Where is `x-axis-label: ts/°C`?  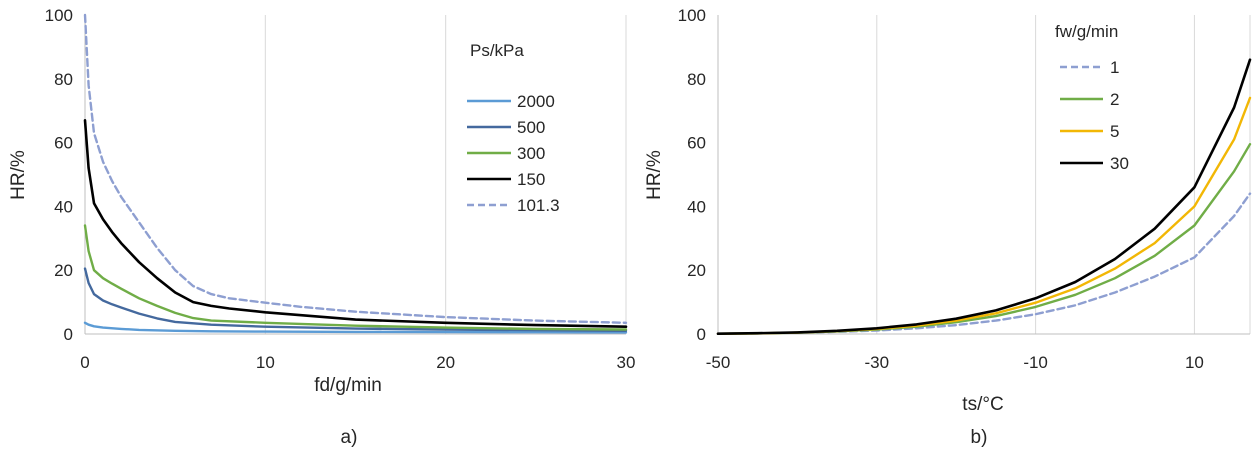
x-axis-label: ts/°C is located at coordinates (982, 404).